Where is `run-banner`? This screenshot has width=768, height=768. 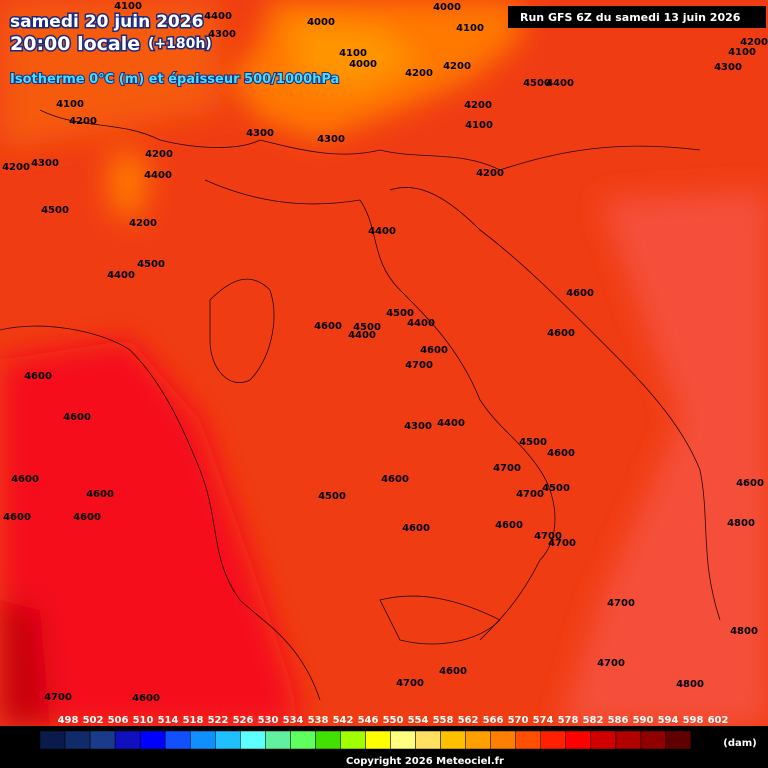
run-banner is located at coordinates (637, 17).